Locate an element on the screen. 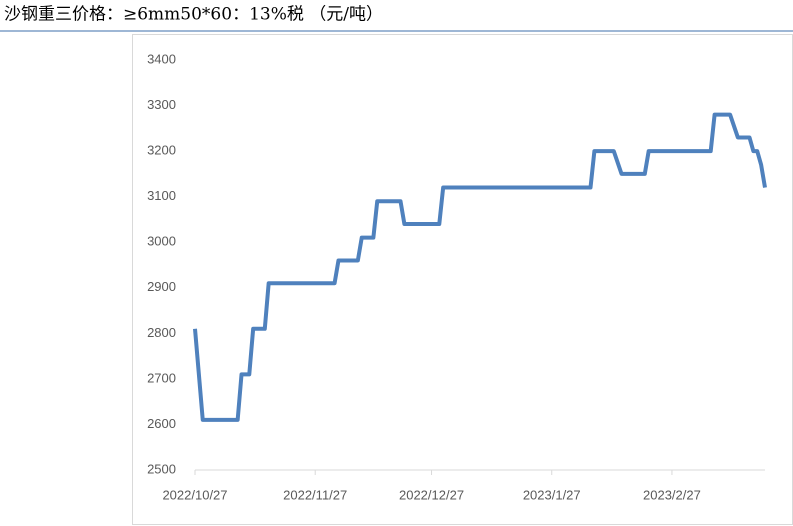 This screenshot has width=793, height=526. y-tick-label: 3000 is located at coordinates (161, 241).